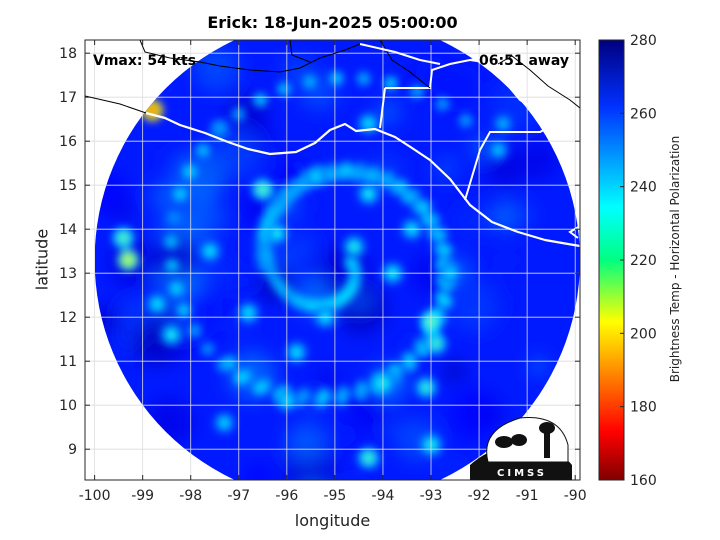 This screenshot has height=540, width=720. Describe the element at coordinates (68, 318) in the screenshot. I see `y-tick-label: 12` at that location.